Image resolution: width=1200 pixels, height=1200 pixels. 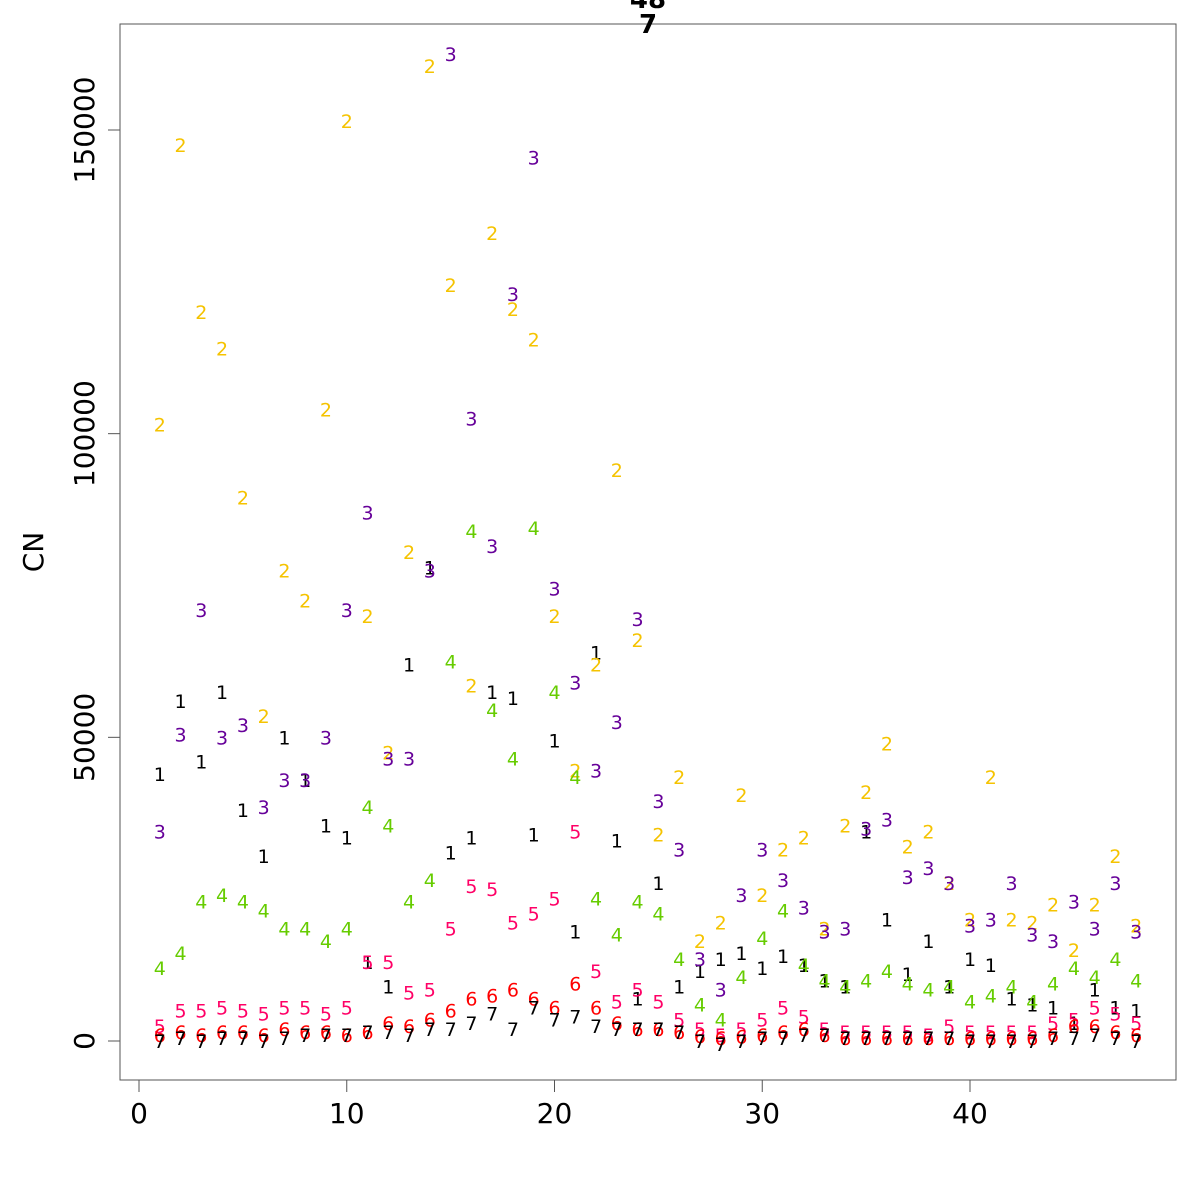 What do you see at coordinates (84, 433) in the screenshot?
I see `y-tick-label: 100000` at bounding box center [84, 433].